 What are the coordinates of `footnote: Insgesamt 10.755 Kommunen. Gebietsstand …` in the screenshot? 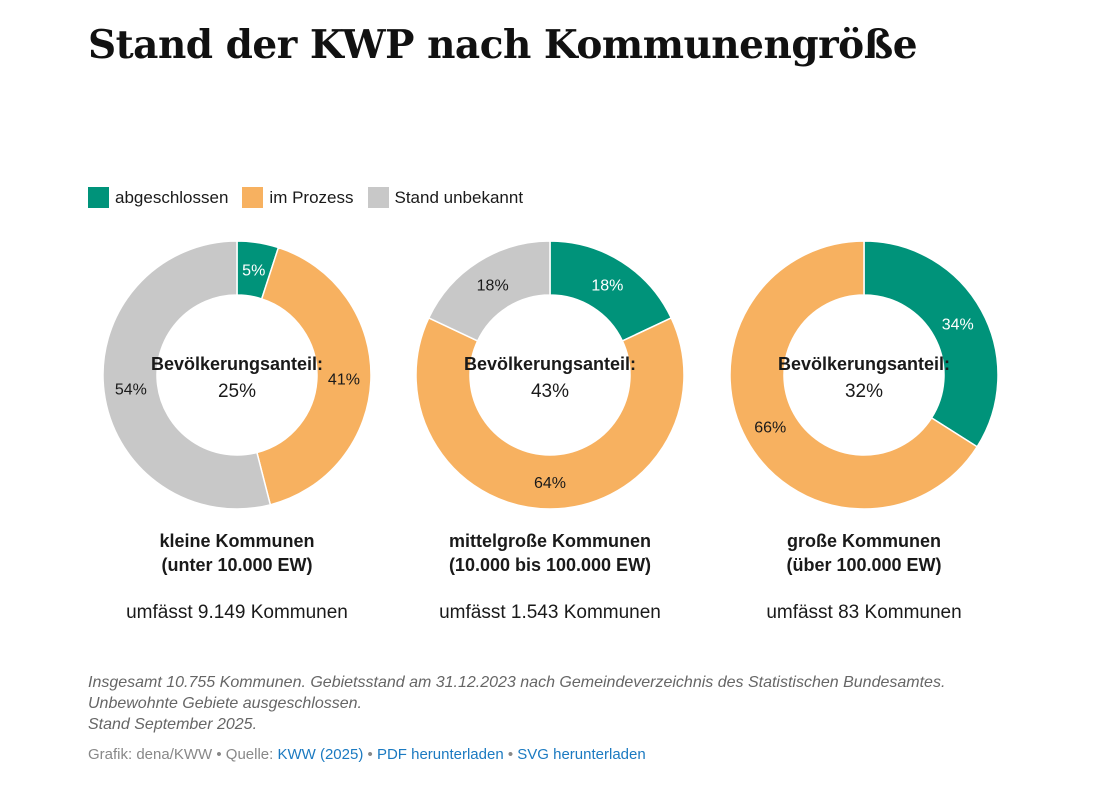 It's located at (518, 703).